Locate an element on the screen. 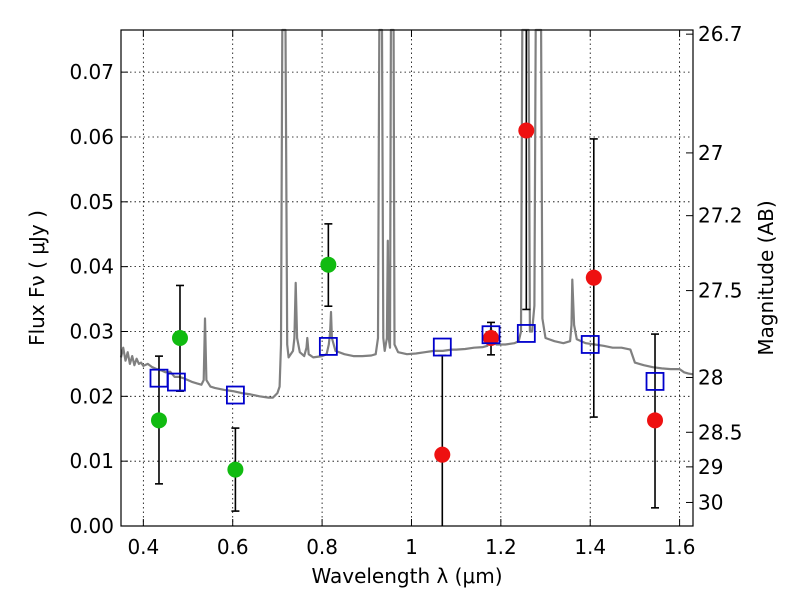  y-tick-label: 0.03 is located at coordinates (91, 331).